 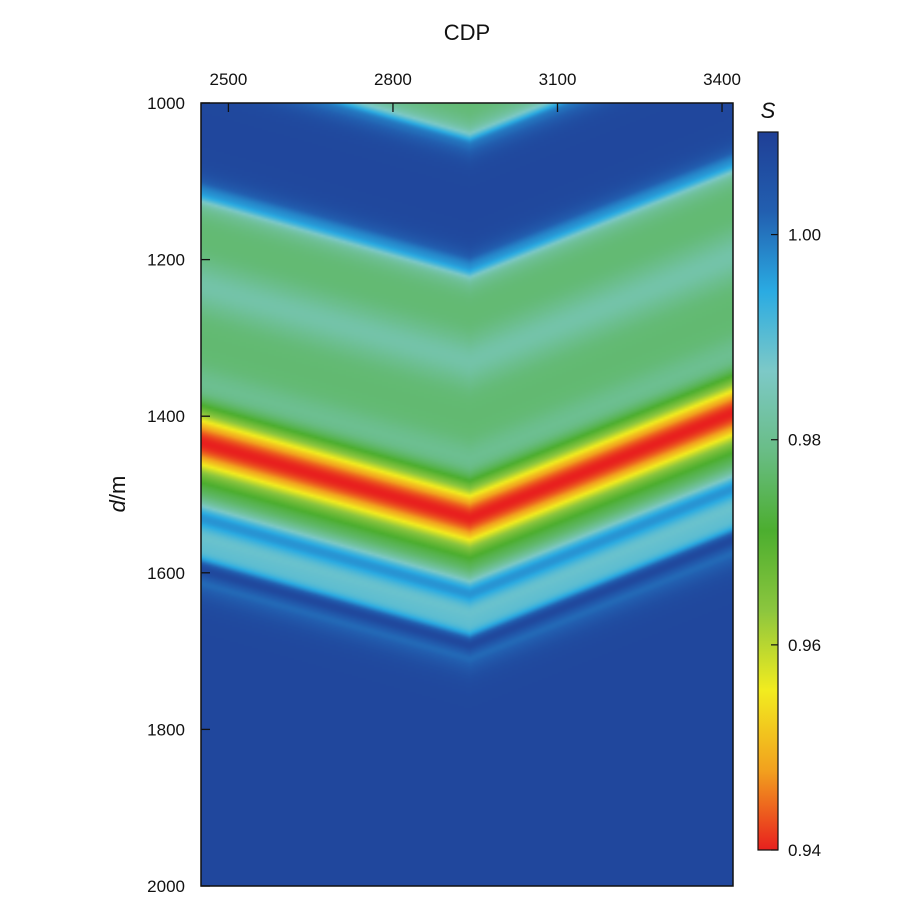 I want to click on x-tick-label: 3400, so click(x=722, y=79).